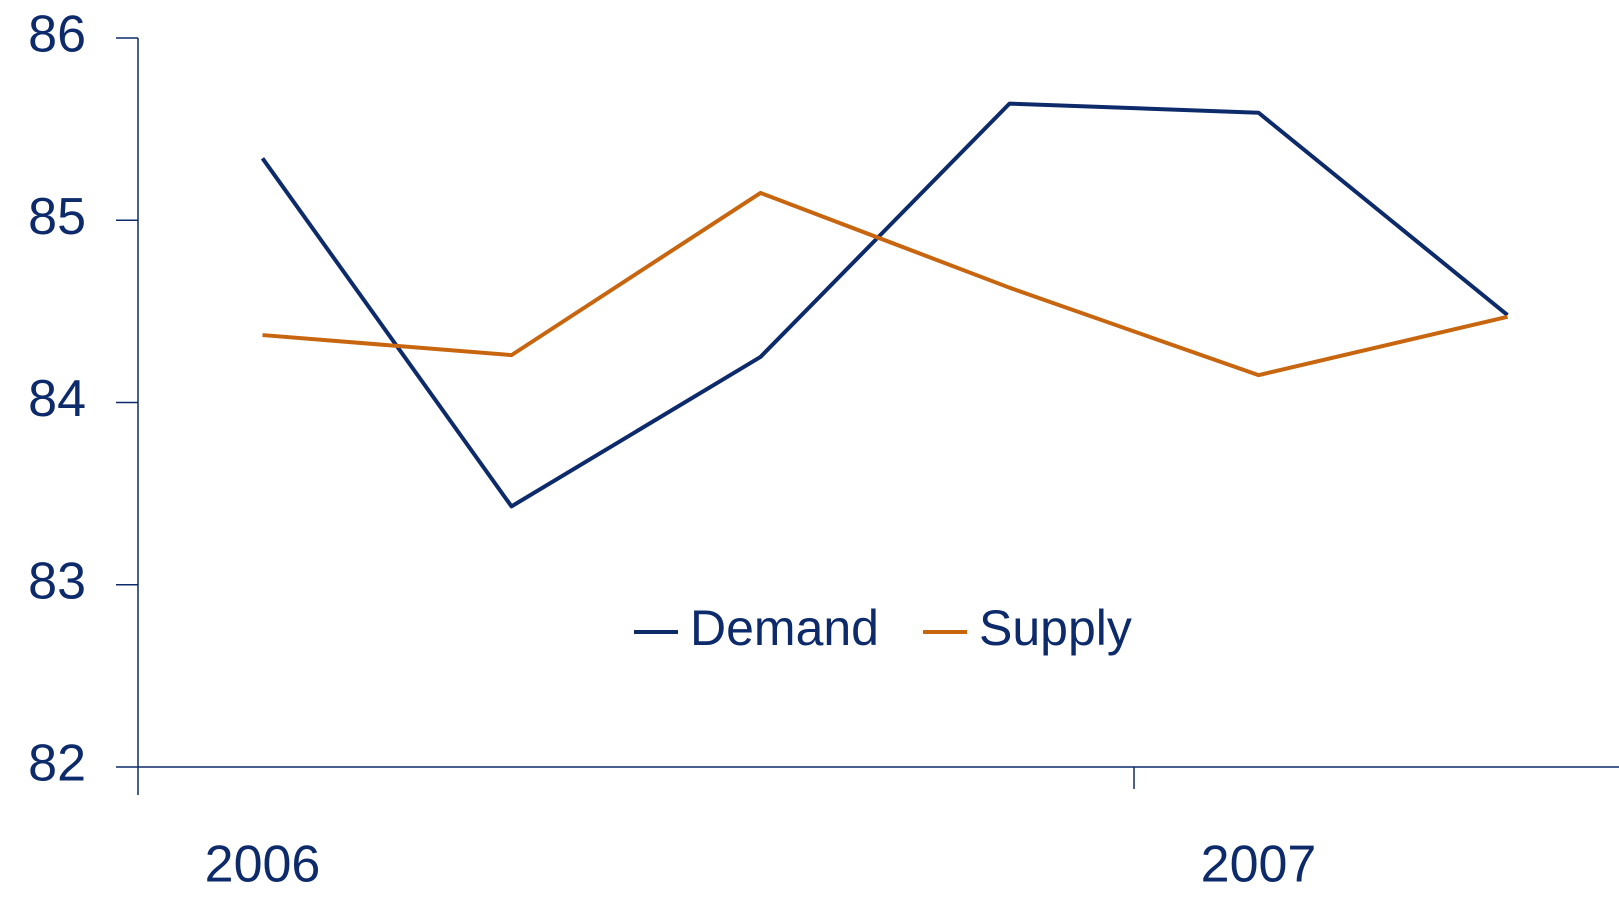 The height and width of the screenshot is (900, 1619). Describe the element at coordinates (1259, 865) in the screenshot. I see `x-tick-label: 2007` at that location.